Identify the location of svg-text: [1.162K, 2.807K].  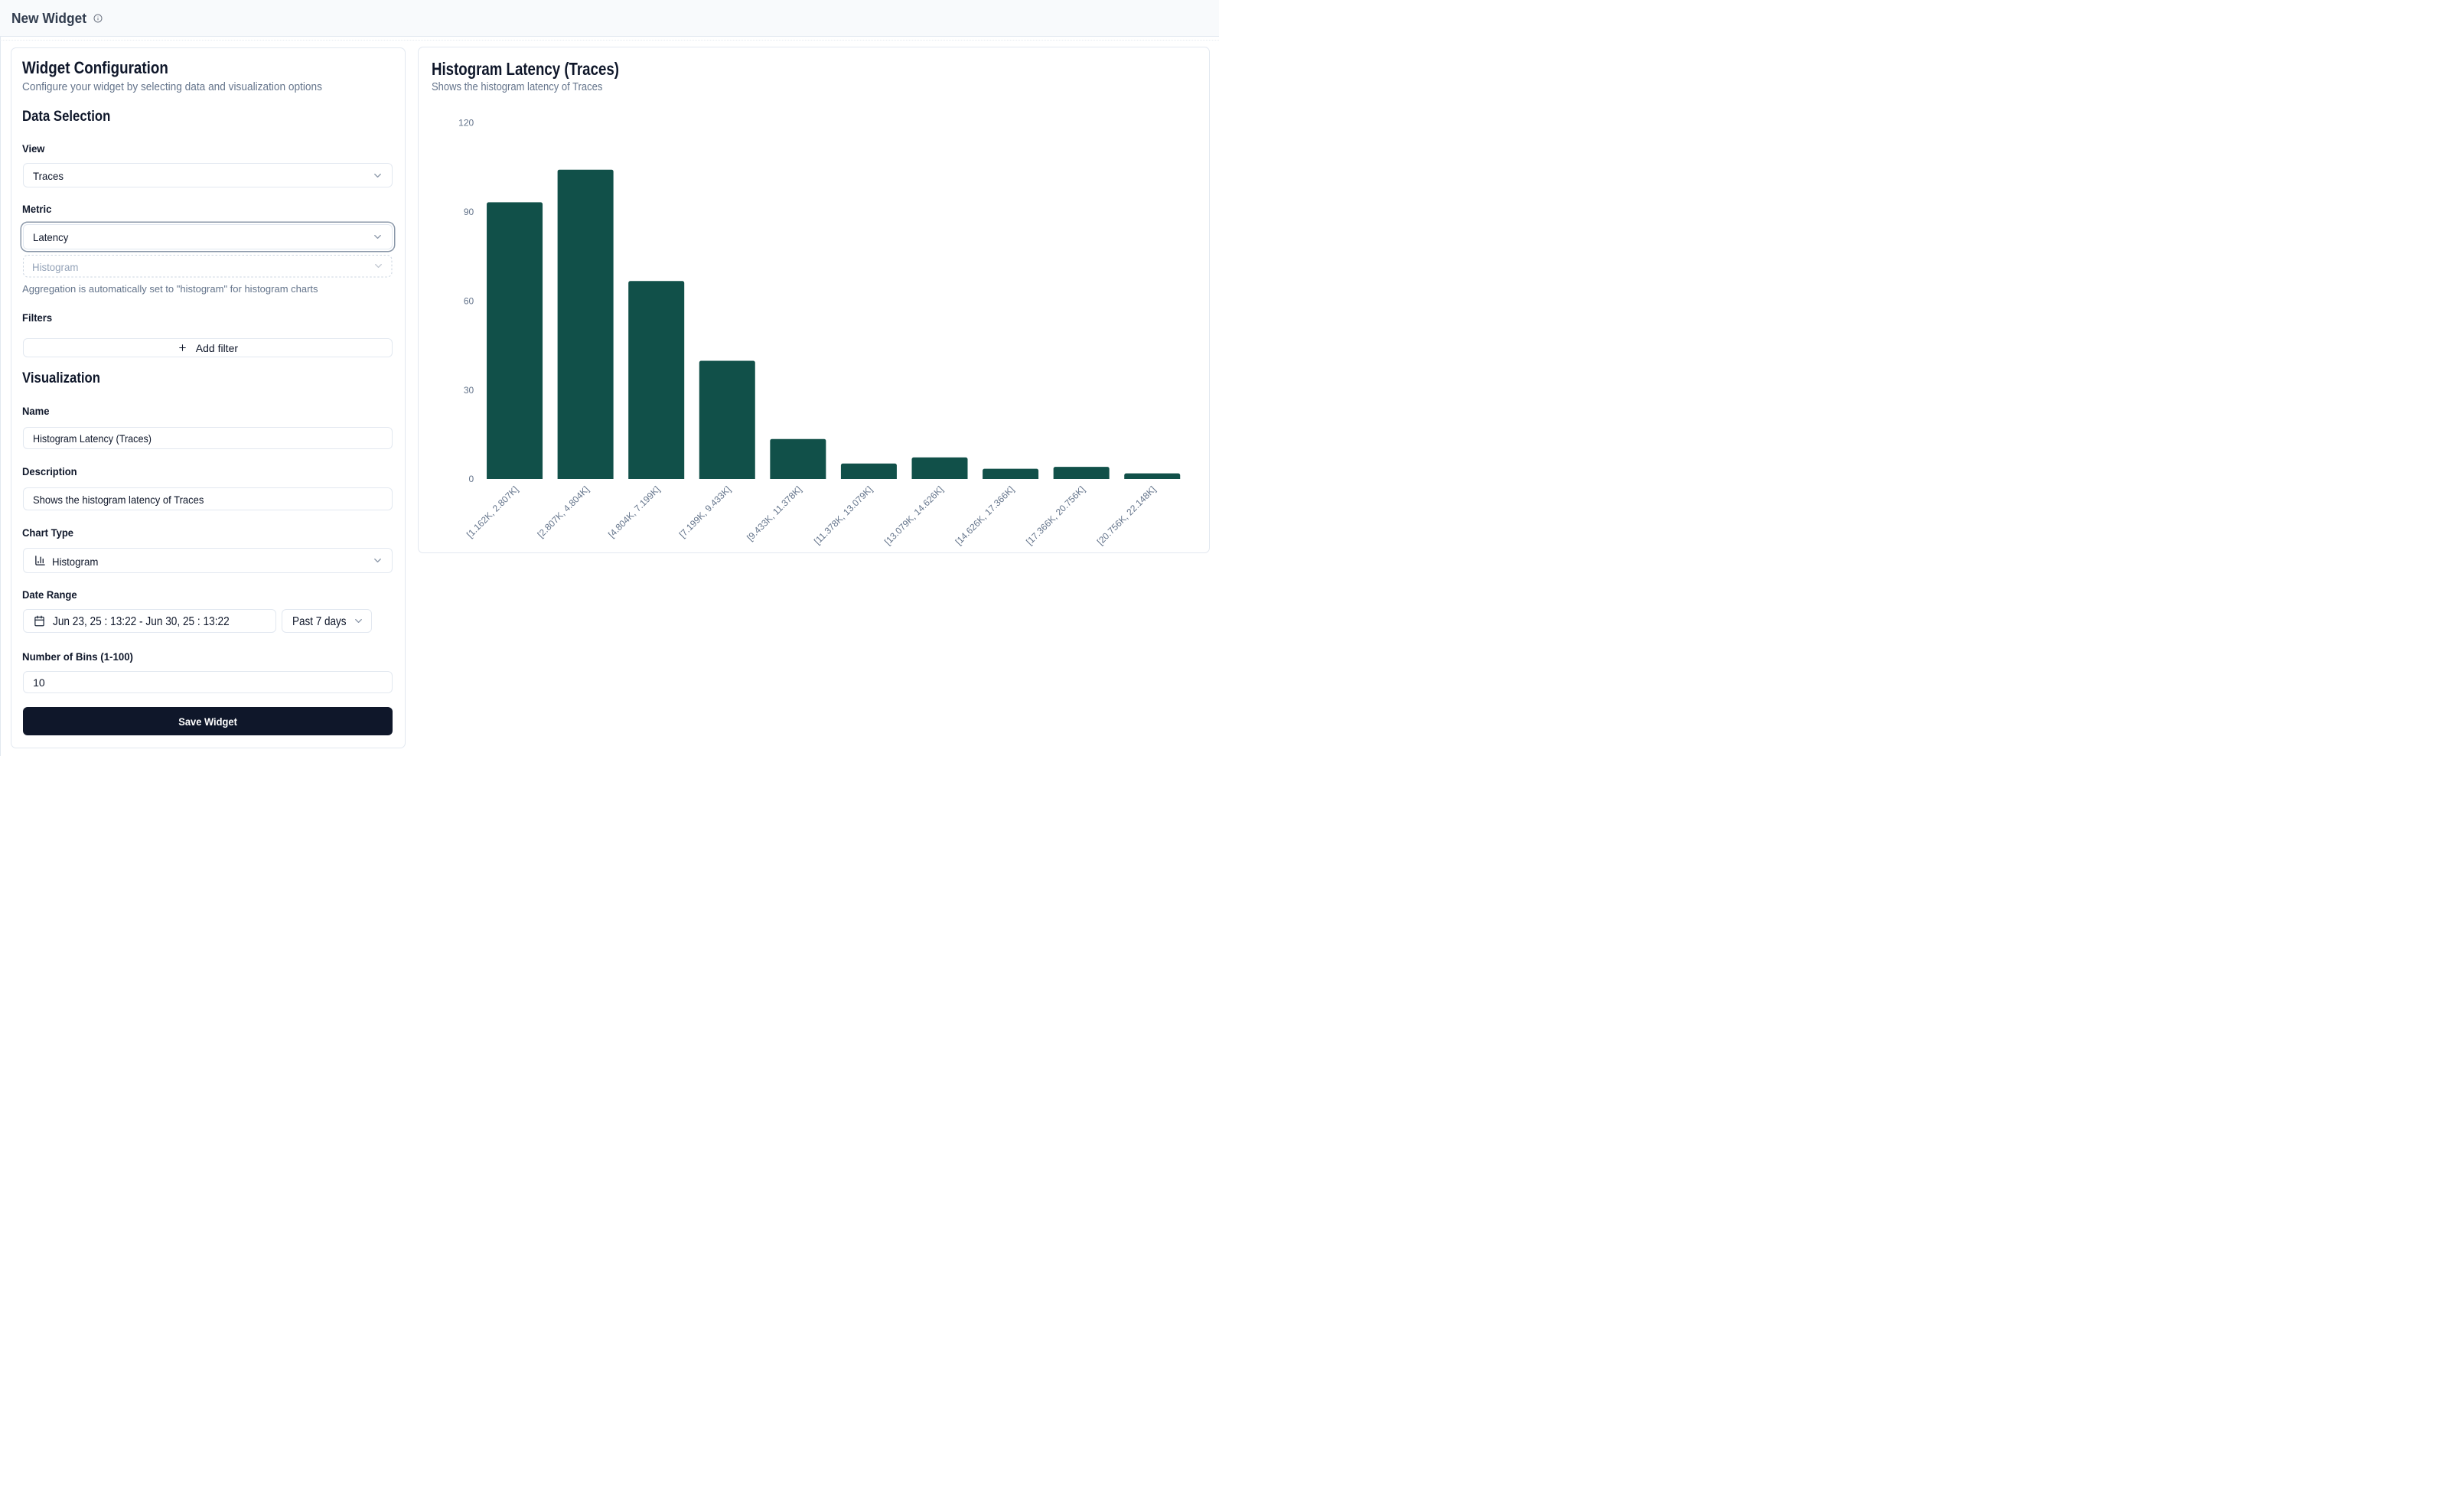
(492, 511).